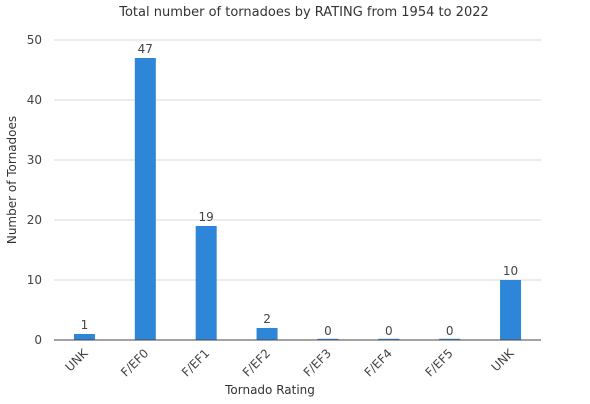  Describe the element at coordinates (206, 217) in the screenshot. I see `data-label: 19` at that location.